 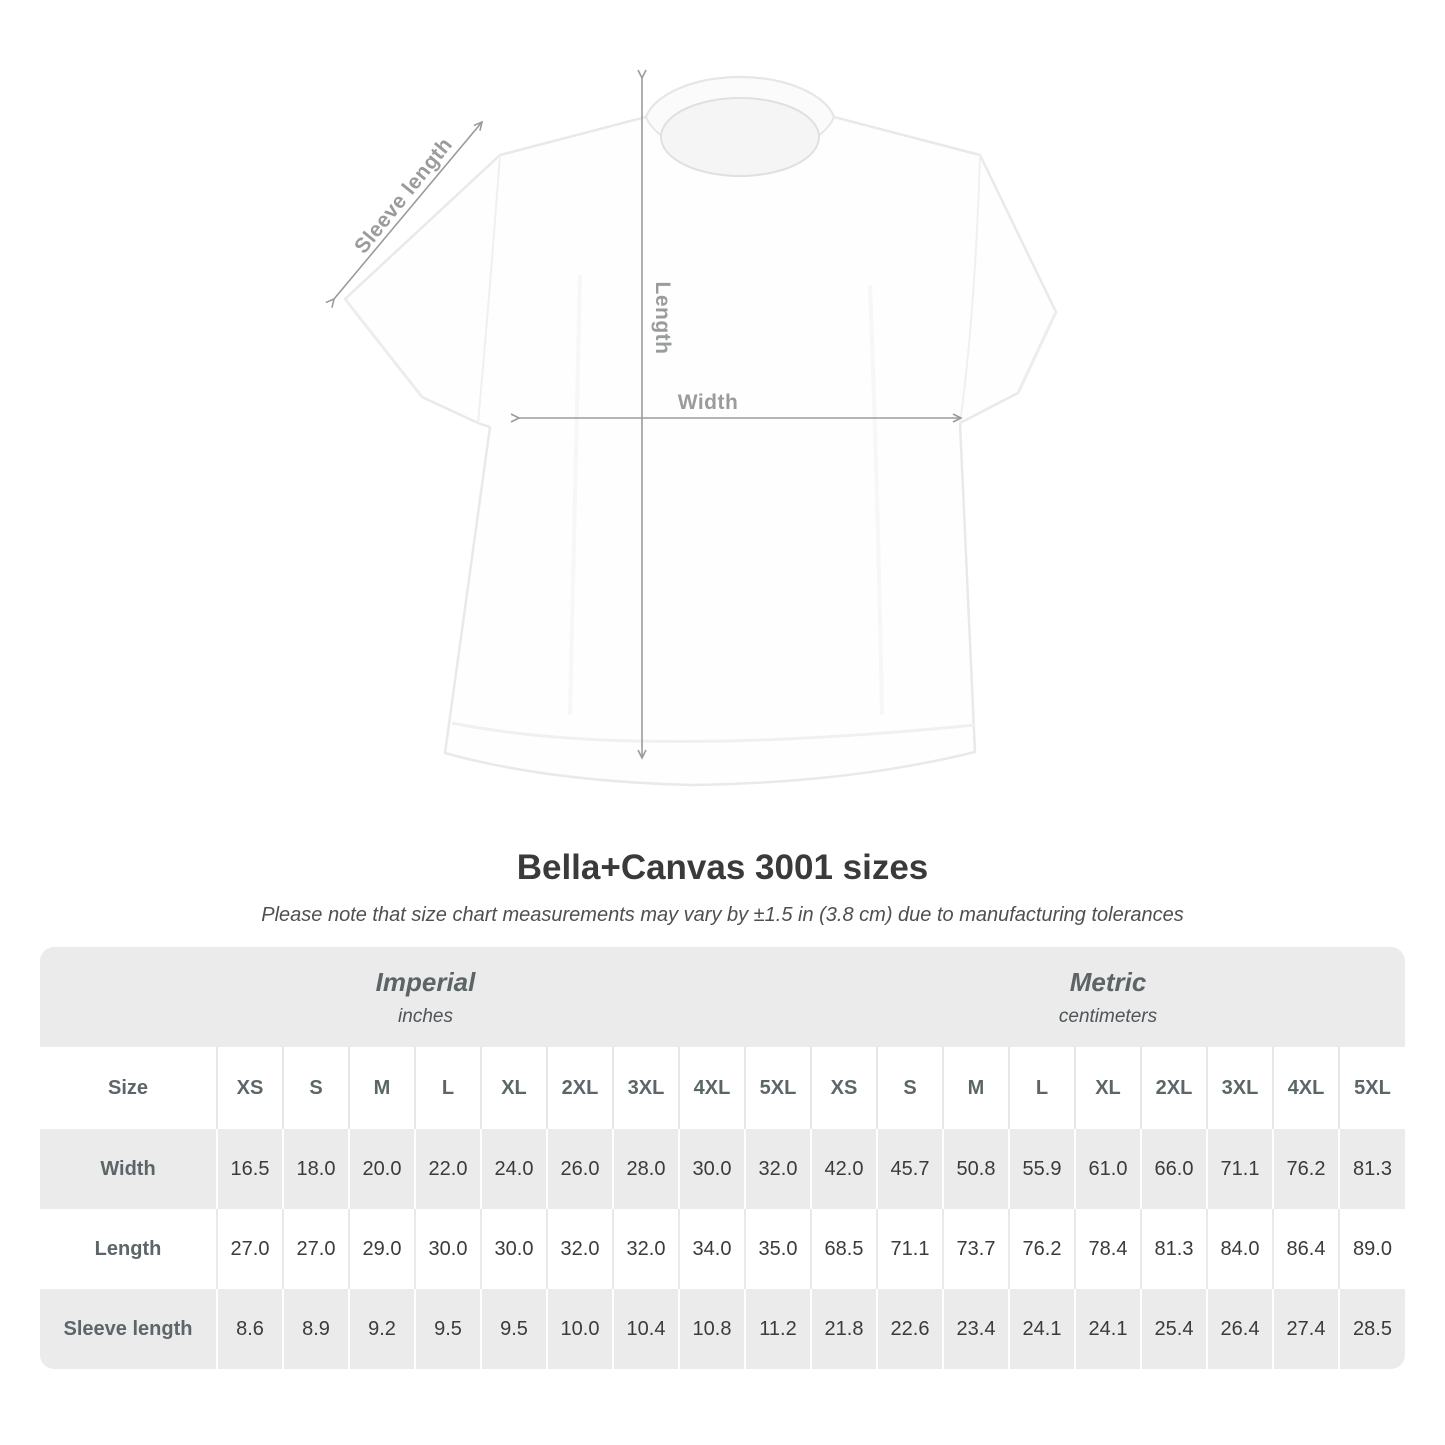 I want to click on size-header-imperial-m: M, so click(x=381, y=1088).